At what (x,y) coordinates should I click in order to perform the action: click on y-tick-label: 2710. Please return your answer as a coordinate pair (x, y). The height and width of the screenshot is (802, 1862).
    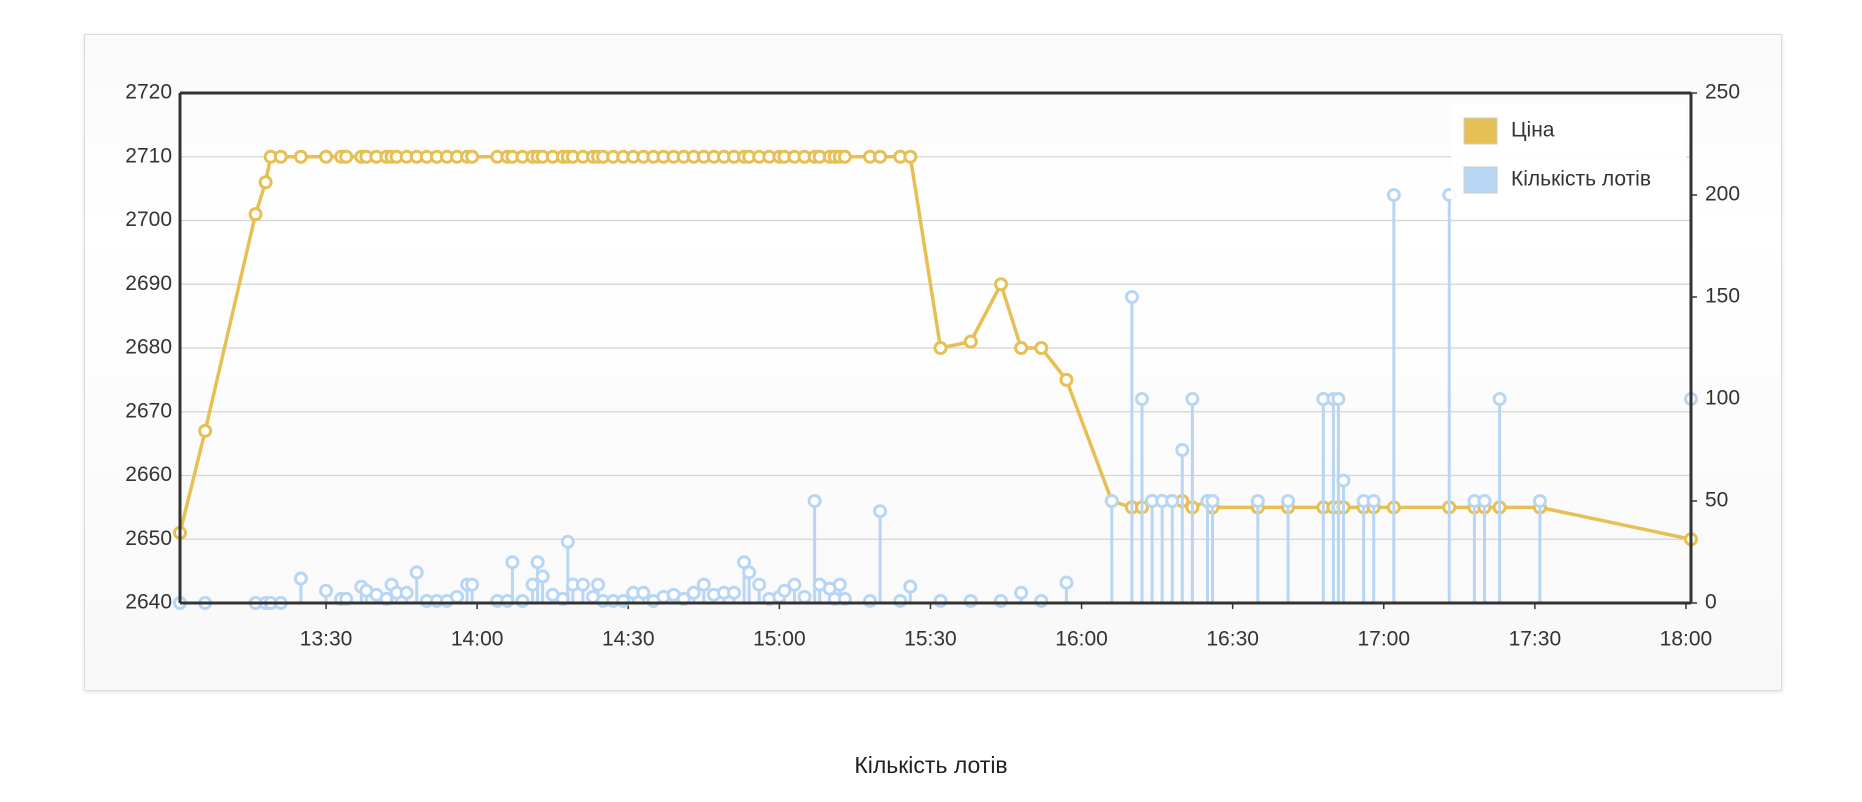
    Looking at the image, I should click on (148, 155).